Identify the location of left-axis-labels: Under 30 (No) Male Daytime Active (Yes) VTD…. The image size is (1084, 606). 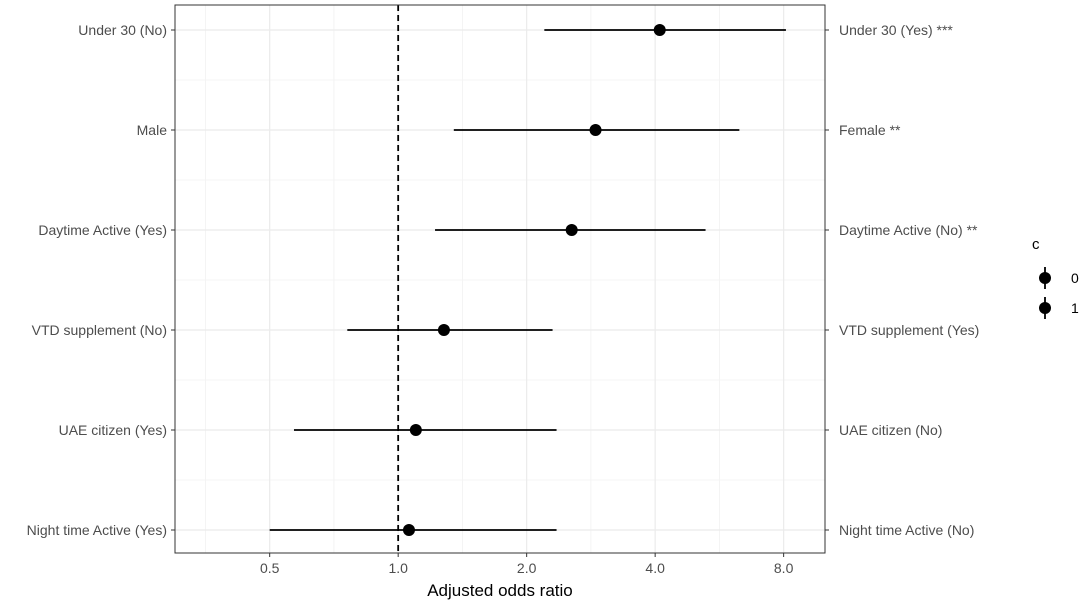
(101, 280).